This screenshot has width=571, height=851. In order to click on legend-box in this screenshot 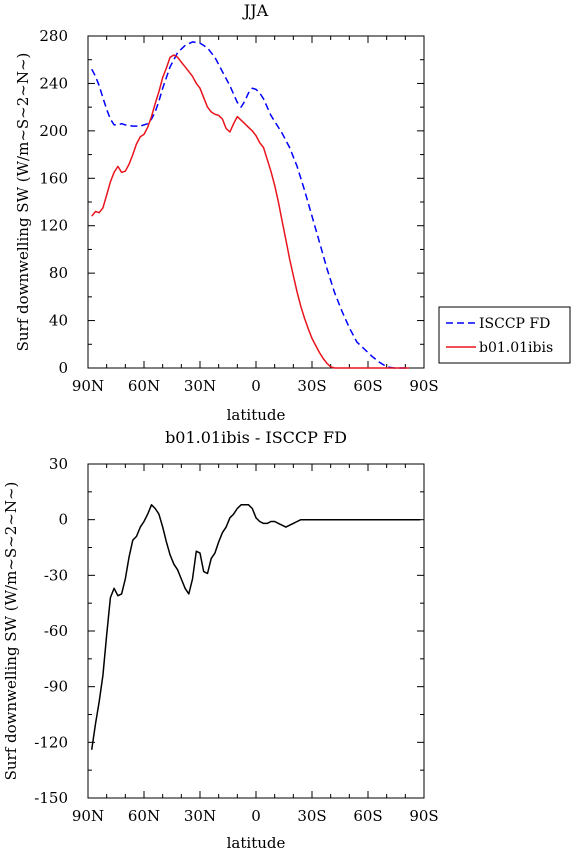, I will do `click(504, 335)`.